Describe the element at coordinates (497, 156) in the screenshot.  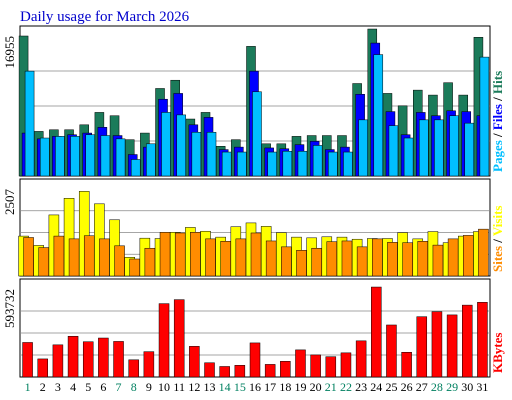
I see `legend-item: Pages` at that location.